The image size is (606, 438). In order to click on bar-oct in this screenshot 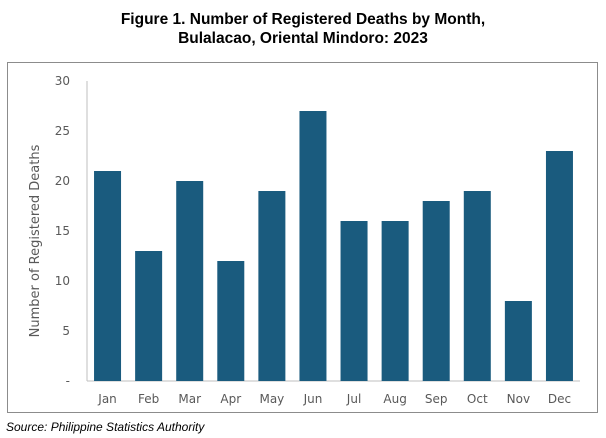, I will do `click(477, 286)`.